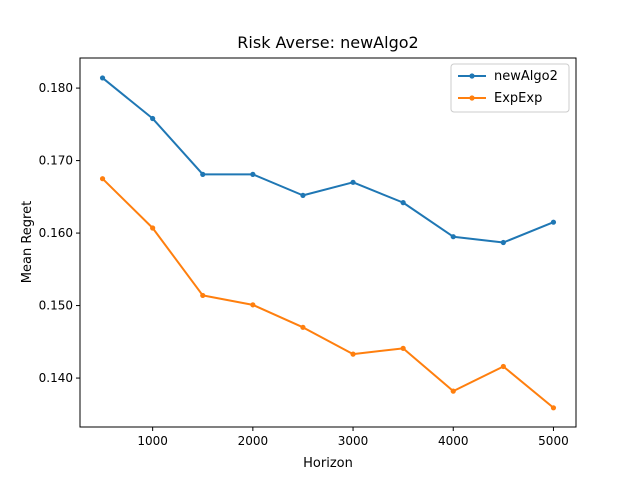  I want to click on y-tick-label: 0.160, so click(56, 233).